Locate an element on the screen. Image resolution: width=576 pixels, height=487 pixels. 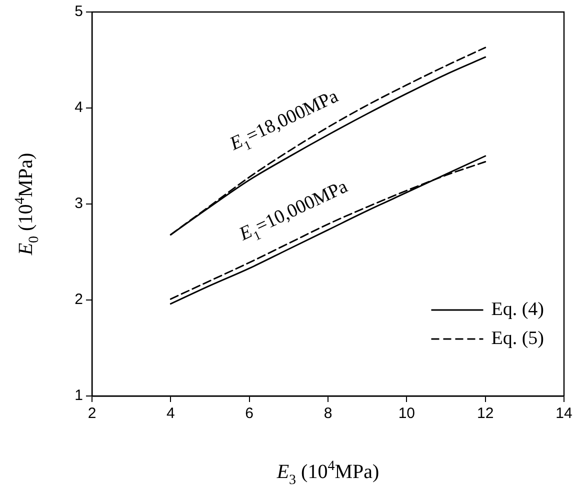
x-tick-label: 8 is located at coordinates (328, 413).